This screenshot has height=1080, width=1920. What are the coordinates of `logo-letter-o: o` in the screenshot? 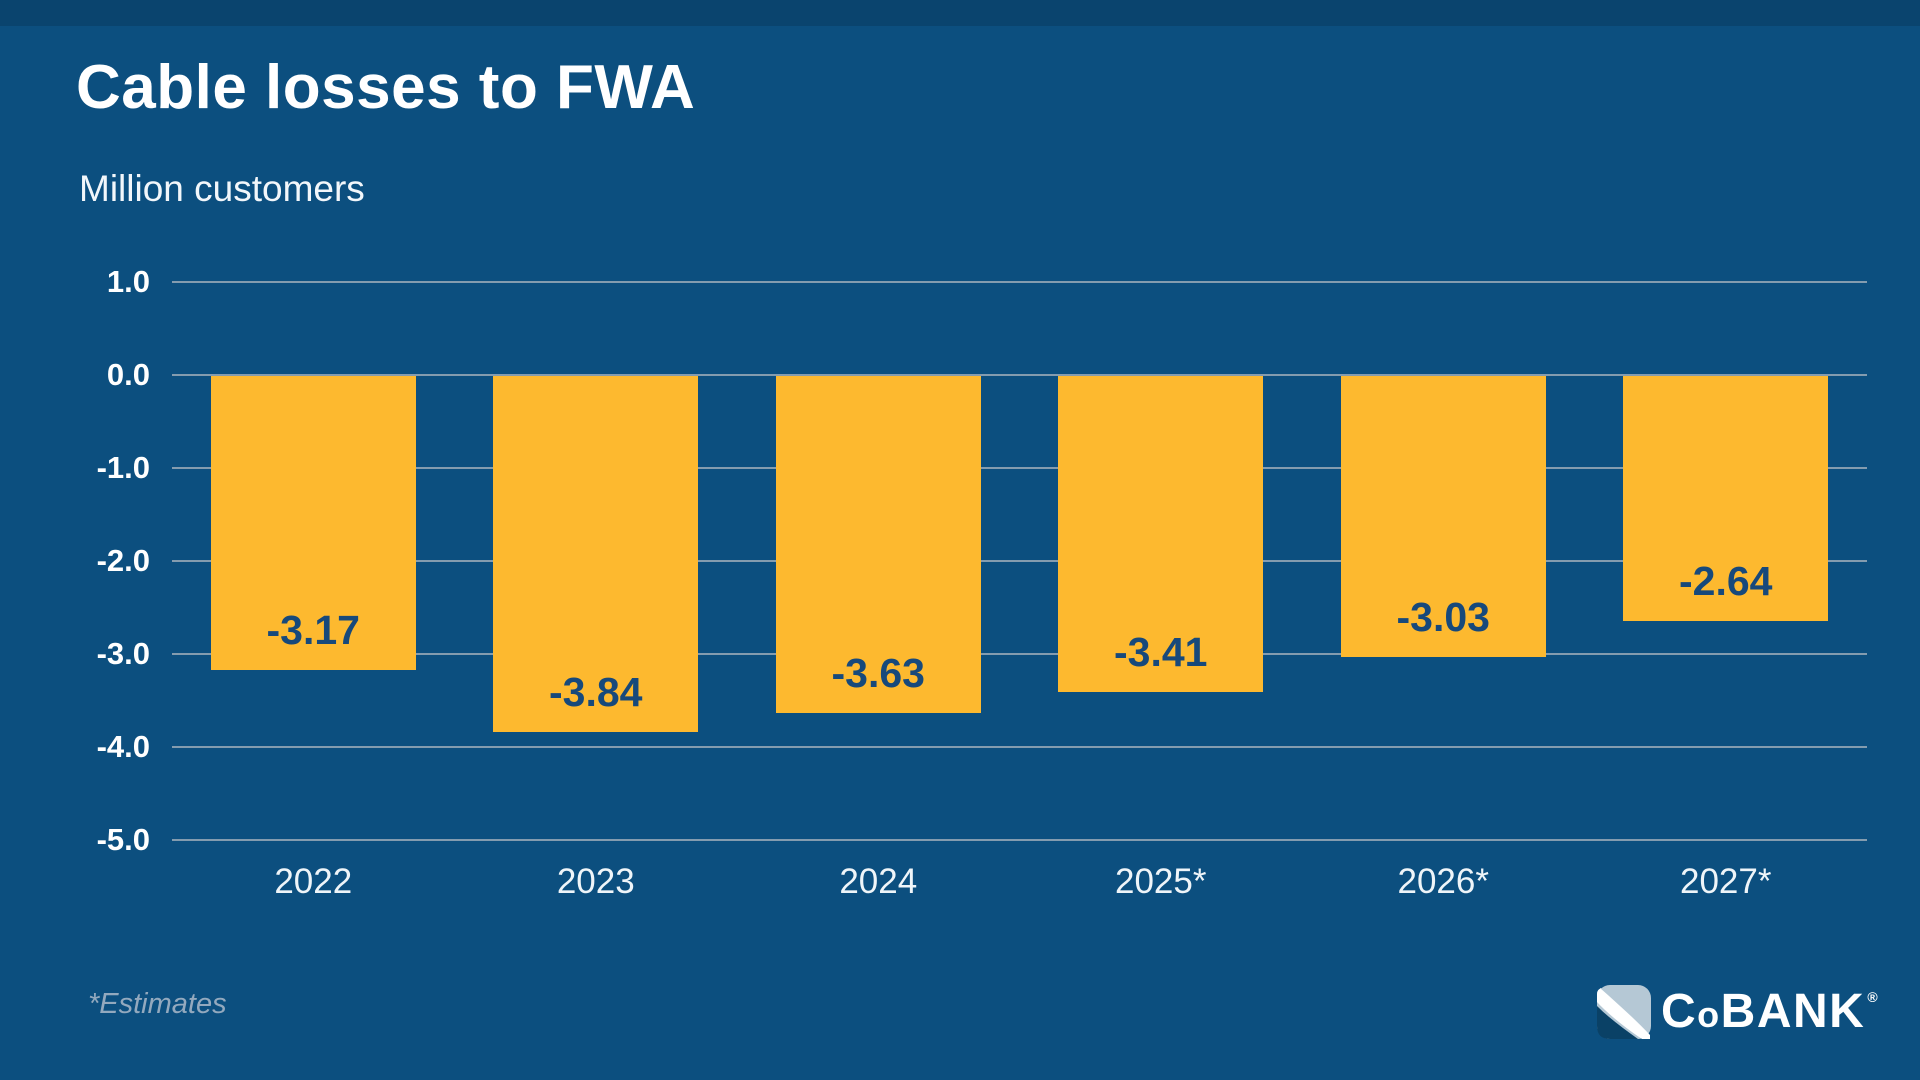 It's located at (1709, 1014).